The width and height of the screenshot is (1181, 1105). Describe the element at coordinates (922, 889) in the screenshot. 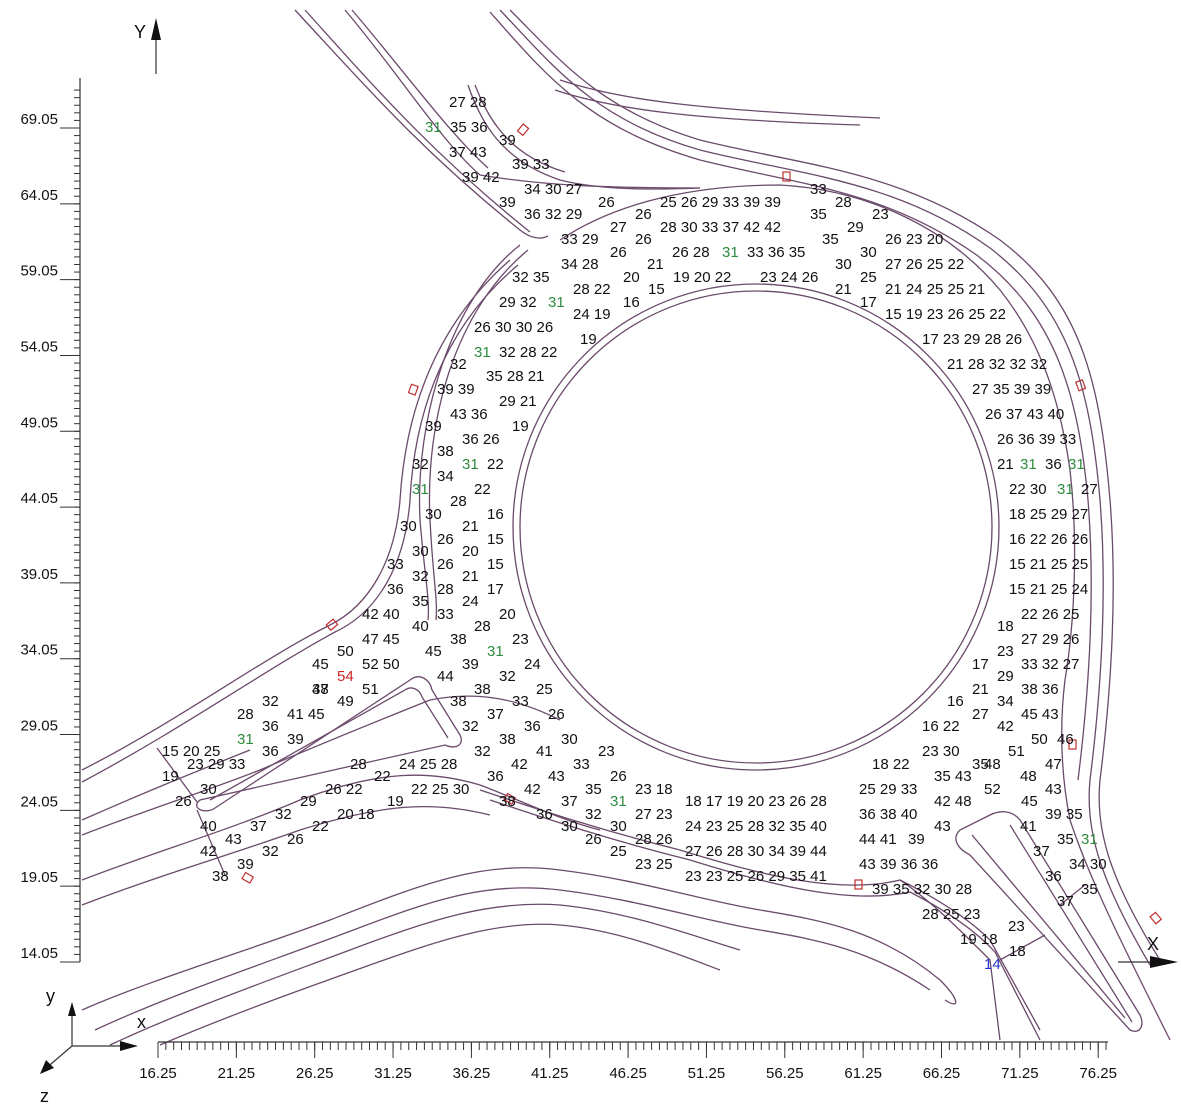

I see `value-label: 39 35 32 30 28` at that location.